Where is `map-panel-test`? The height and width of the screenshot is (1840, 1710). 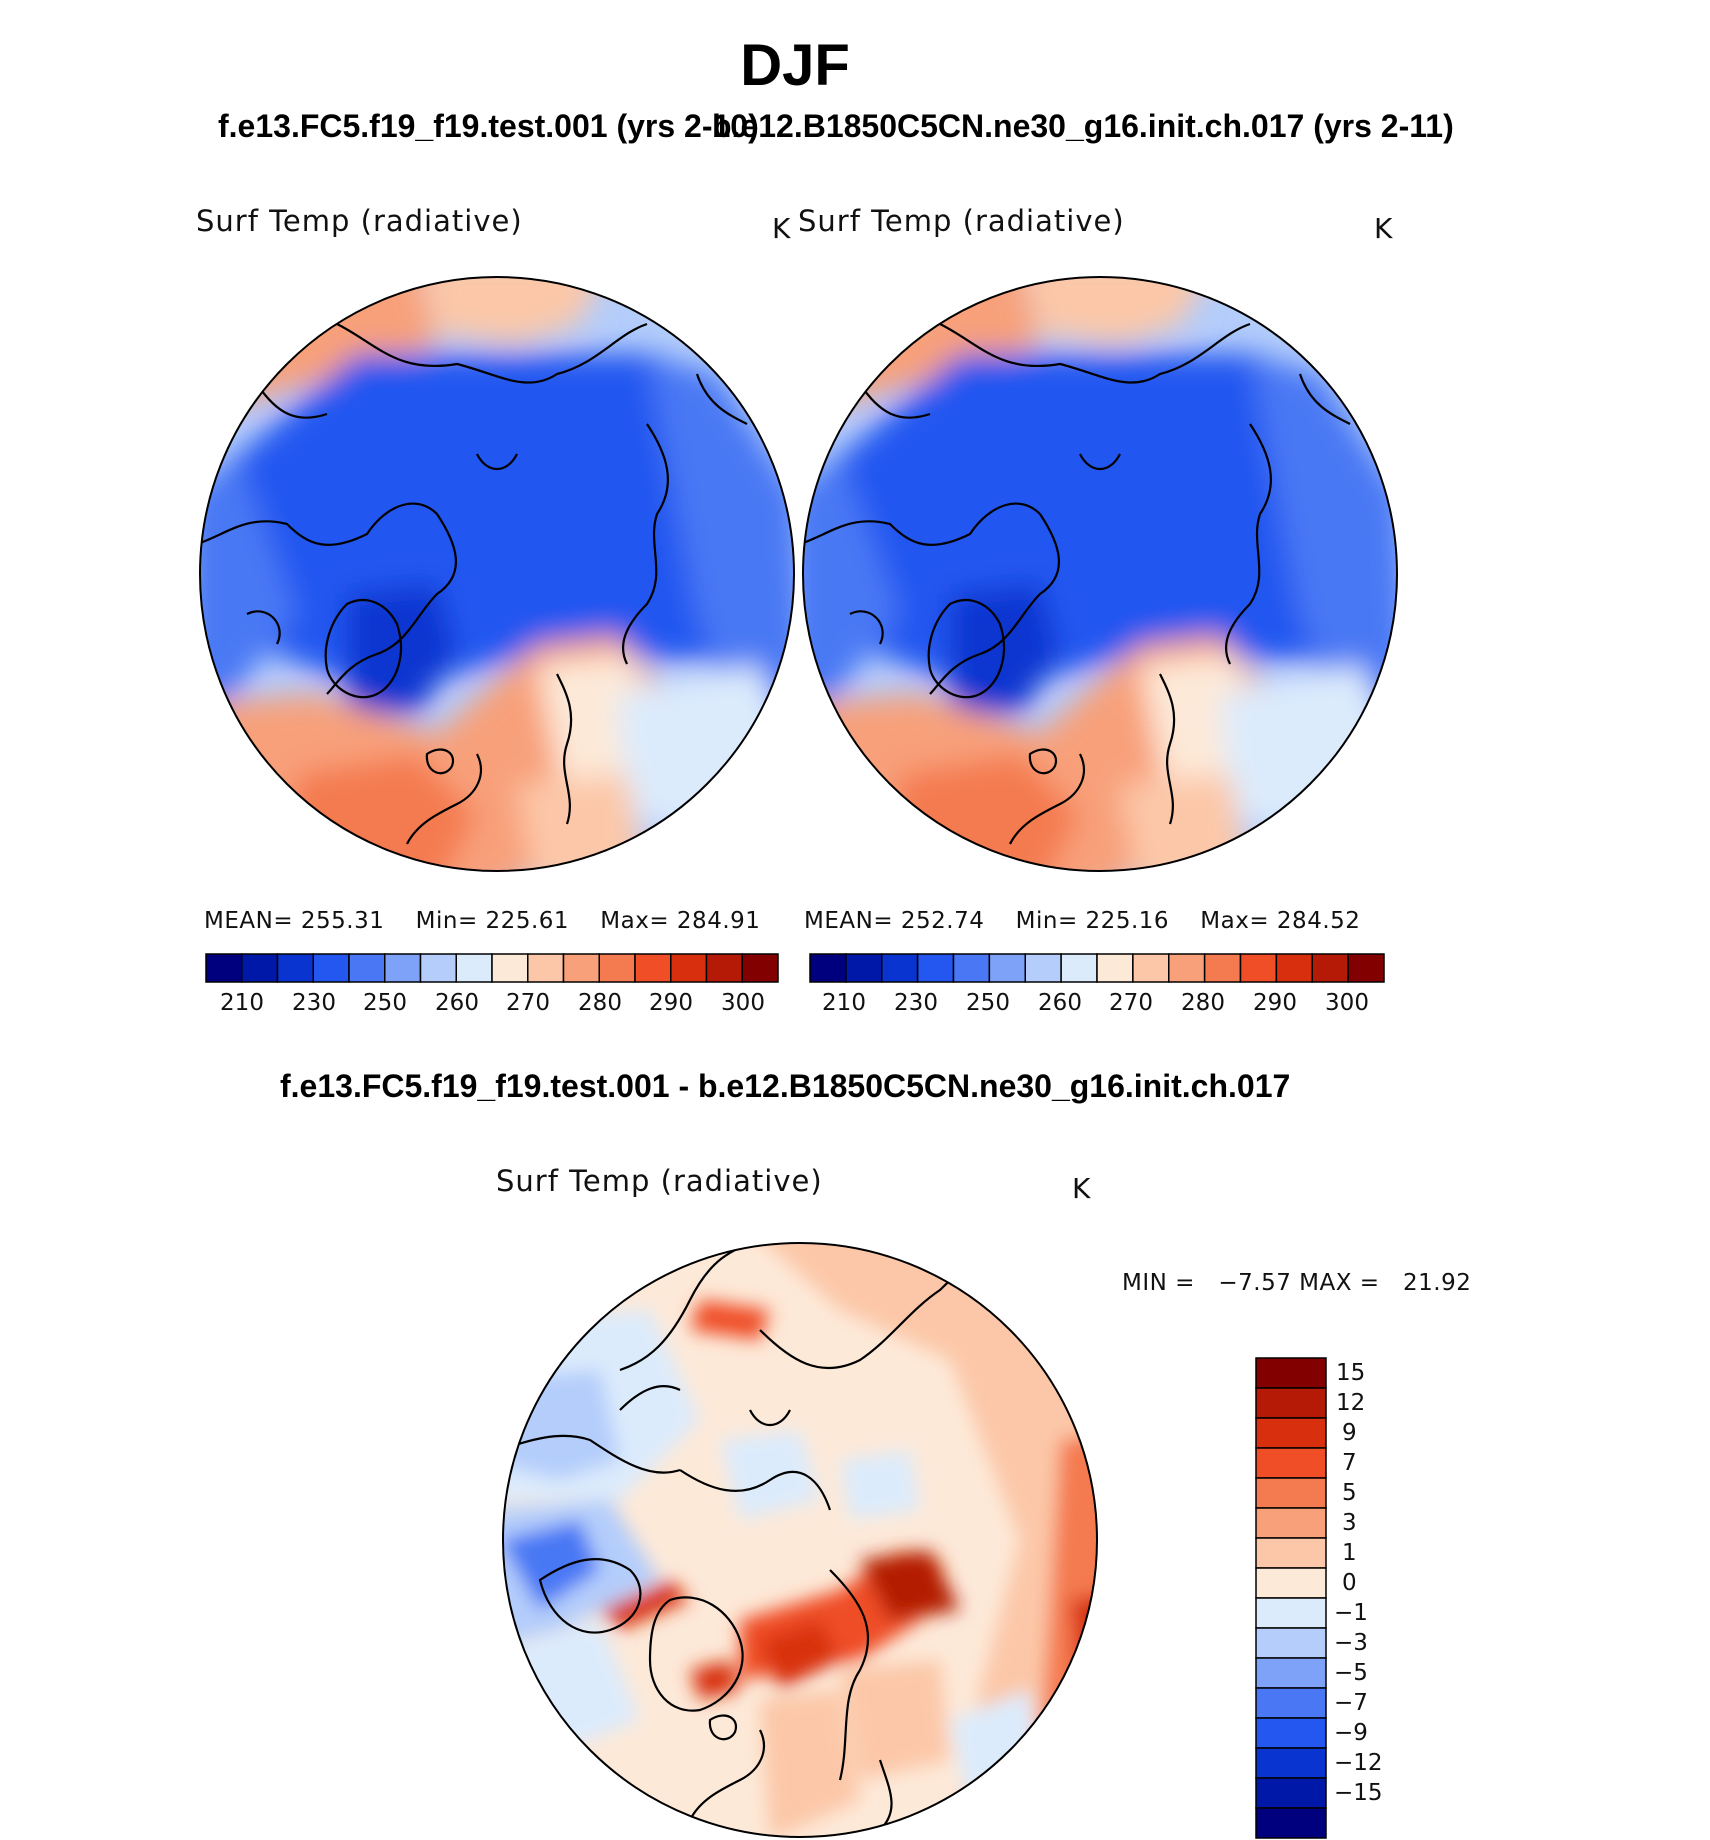
map-panel-test is located at coordinates (497, 574).